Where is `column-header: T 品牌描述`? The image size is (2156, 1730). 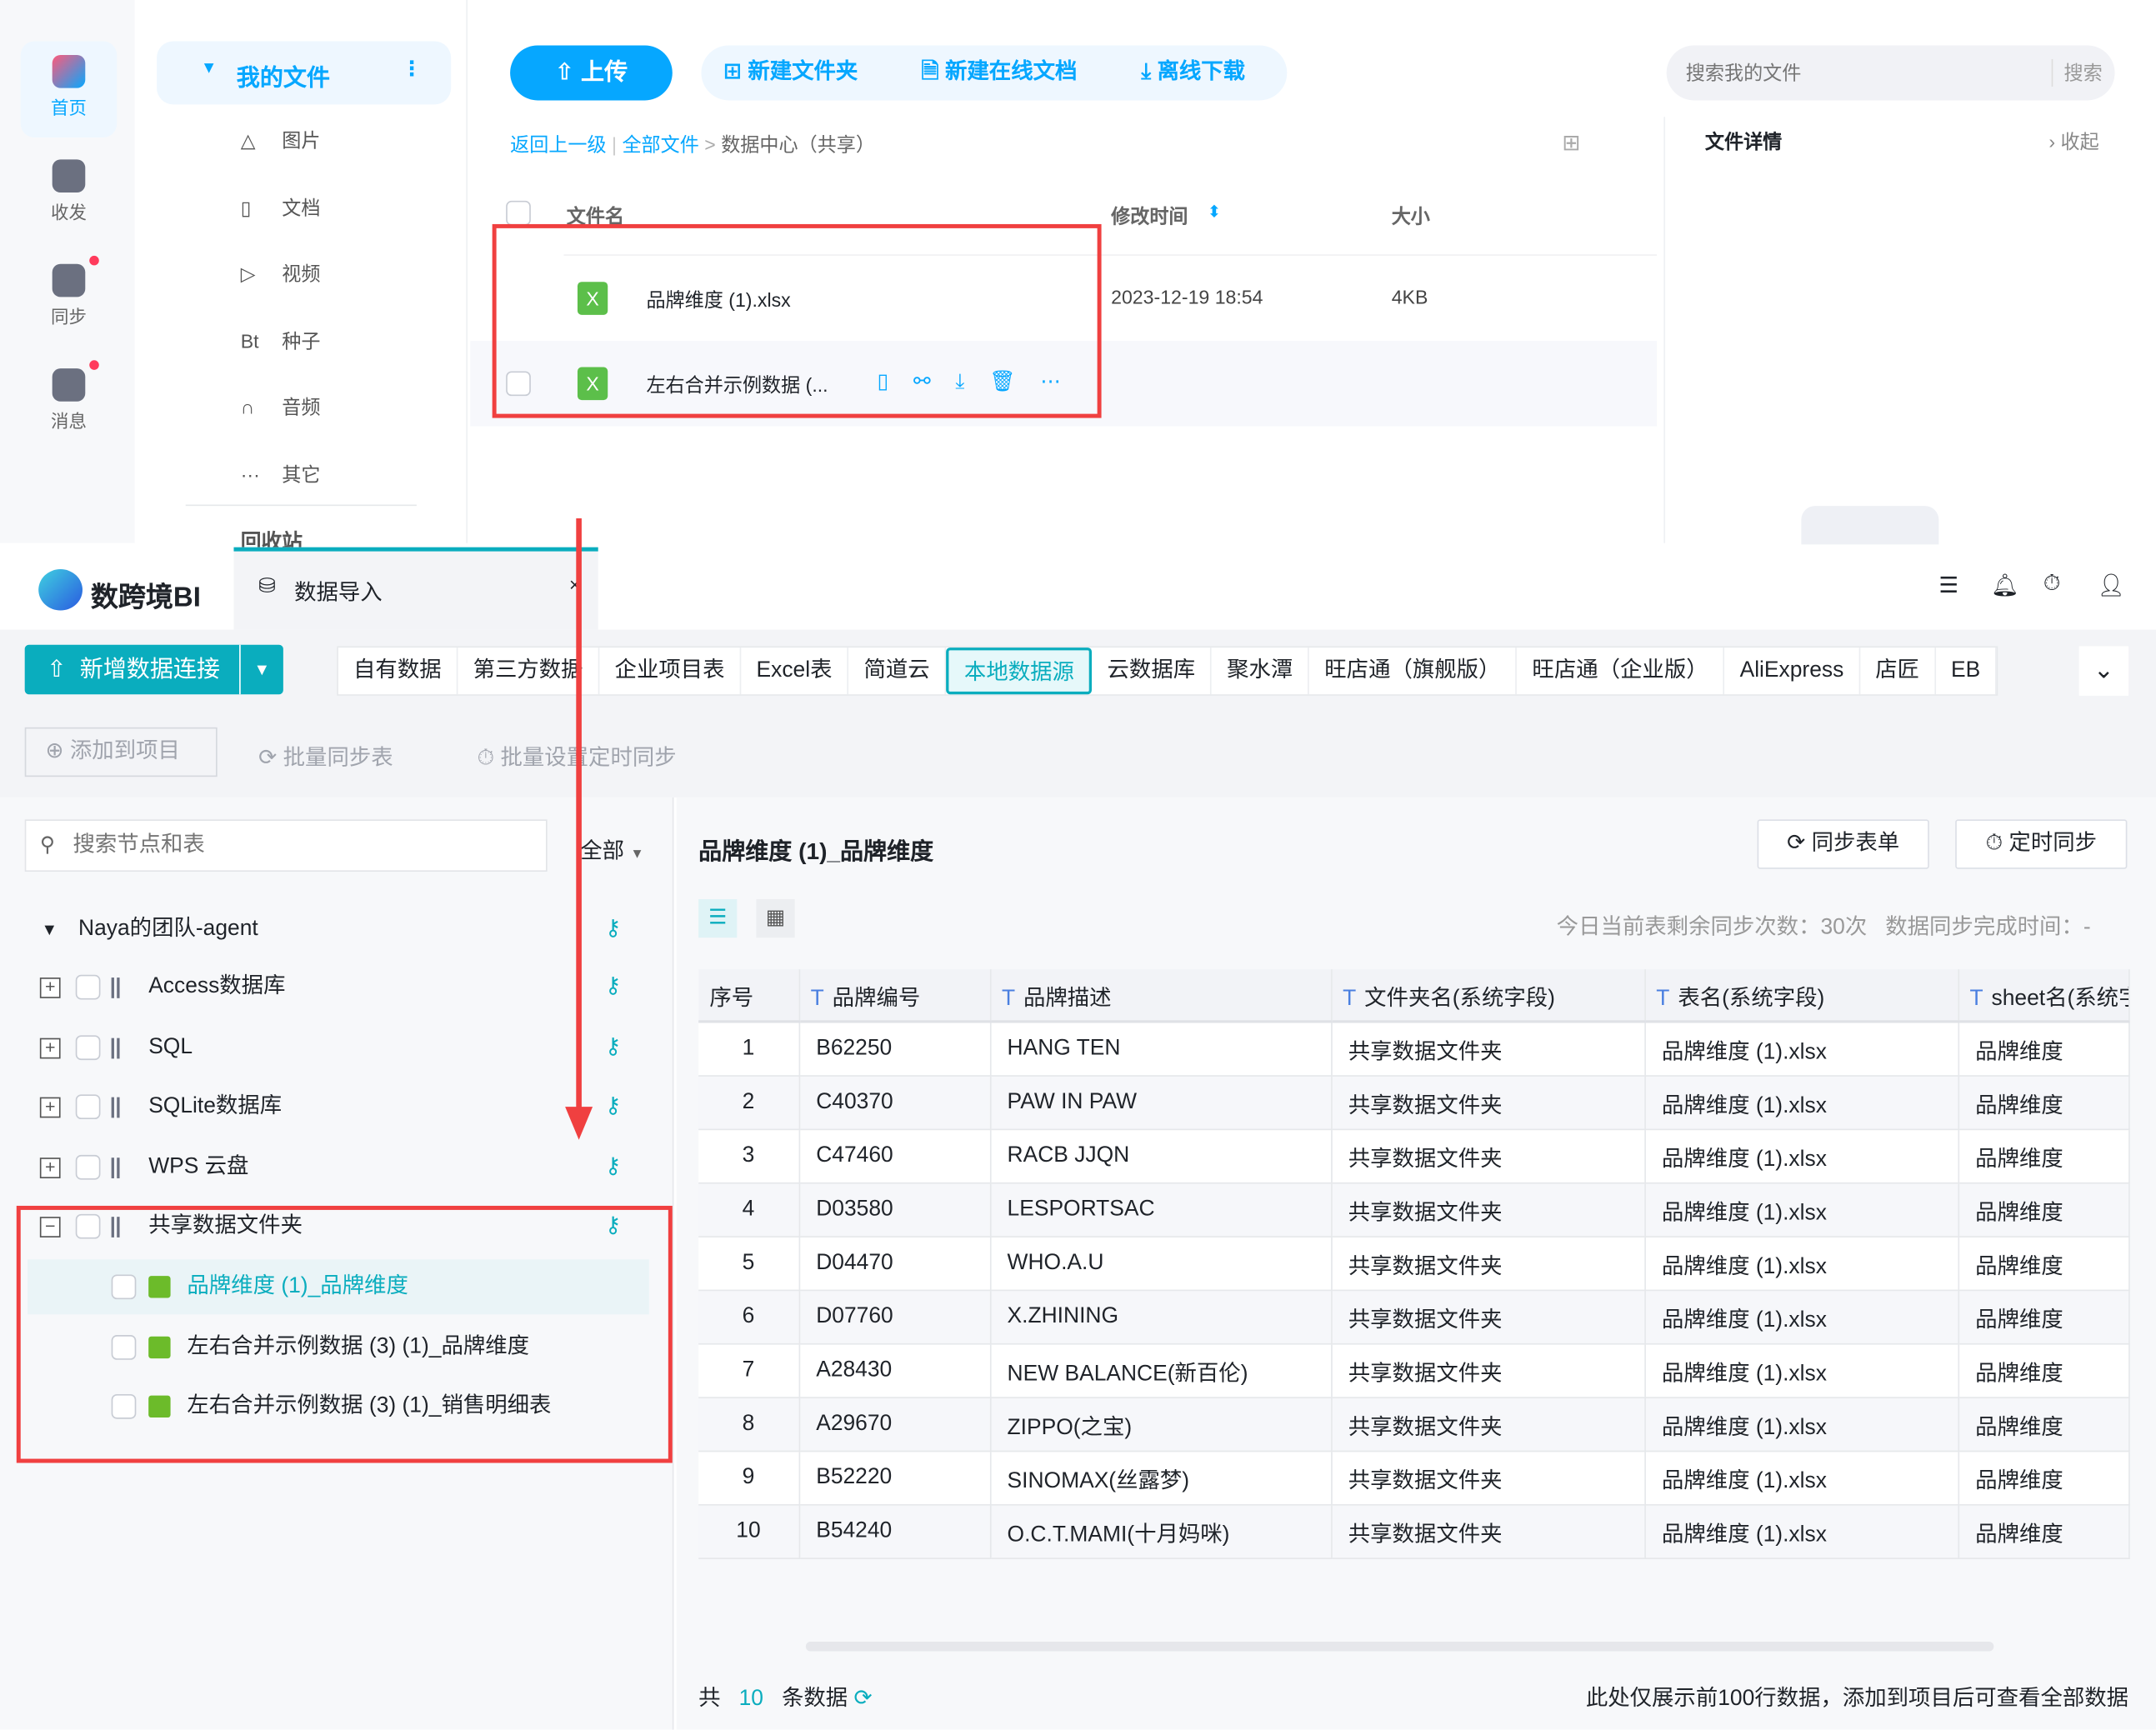
column-header: T 品牌描述 is located at coordinates (1160, 996).